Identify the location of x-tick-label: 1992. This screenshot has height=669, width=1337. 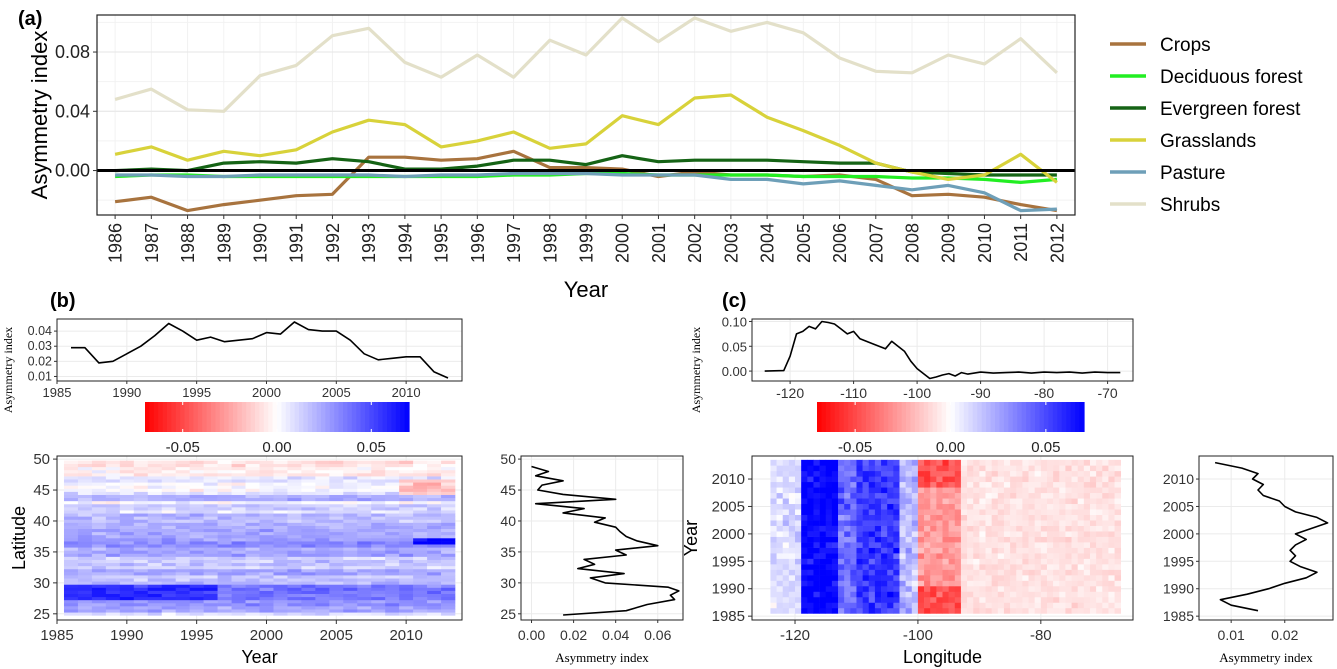
(333, 243).